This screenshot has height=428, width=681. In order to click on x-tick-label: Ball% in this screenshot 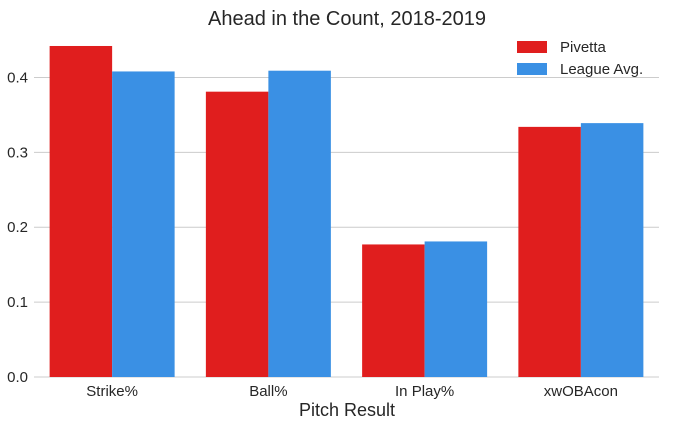, I will do `click(268, 391)`.